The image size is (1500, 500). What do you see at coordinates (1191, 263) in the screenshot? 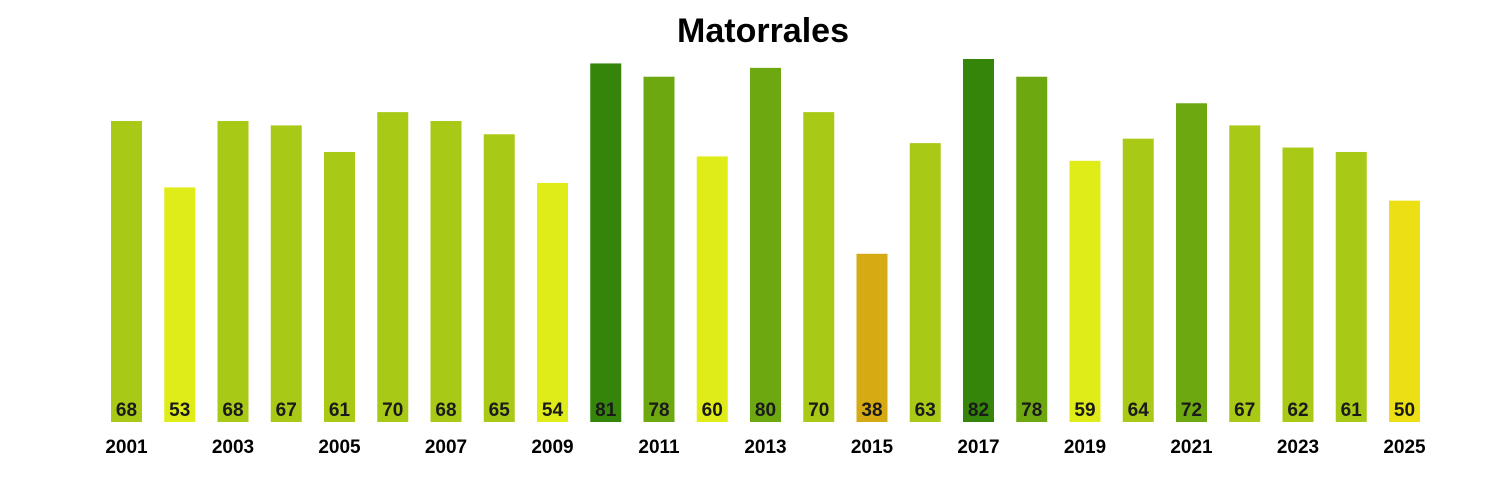
I see `bar-2021` at bounding box center [1191, 263].